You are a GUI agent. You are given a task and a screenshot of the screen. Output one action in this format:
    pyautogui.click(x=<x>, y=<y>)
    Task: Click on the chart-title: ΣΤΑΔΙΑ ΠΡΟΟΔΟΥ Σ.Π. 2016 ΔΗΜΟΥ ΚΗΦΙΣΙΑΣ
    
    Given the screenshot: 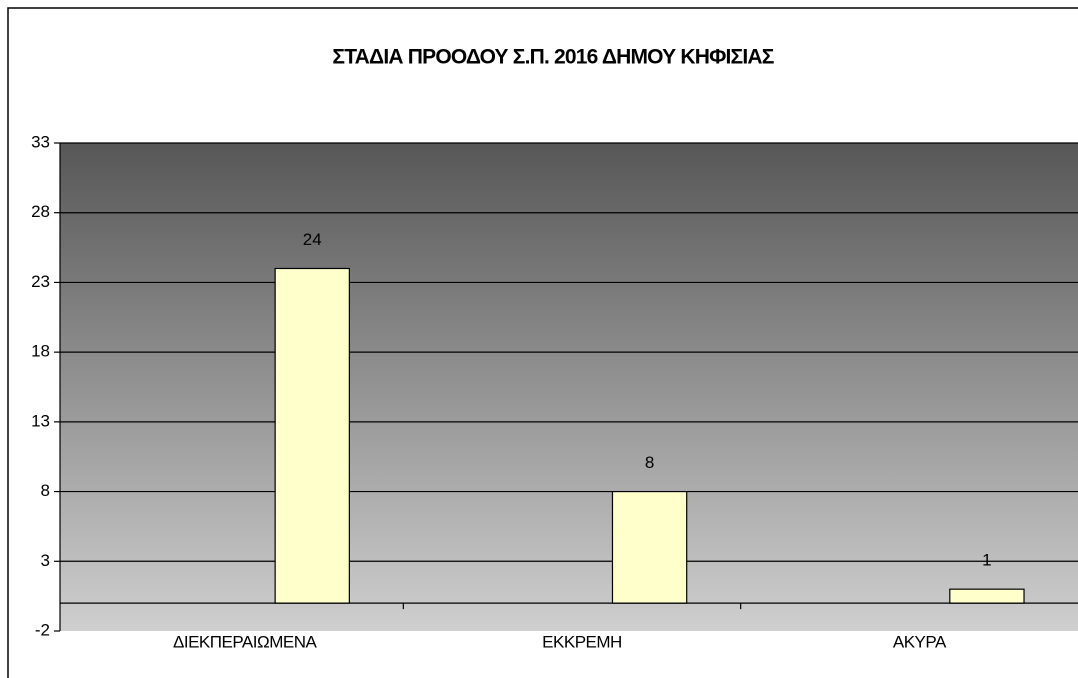 What is the action you would take?
    pyautogui.click(x=552, y=57)
    